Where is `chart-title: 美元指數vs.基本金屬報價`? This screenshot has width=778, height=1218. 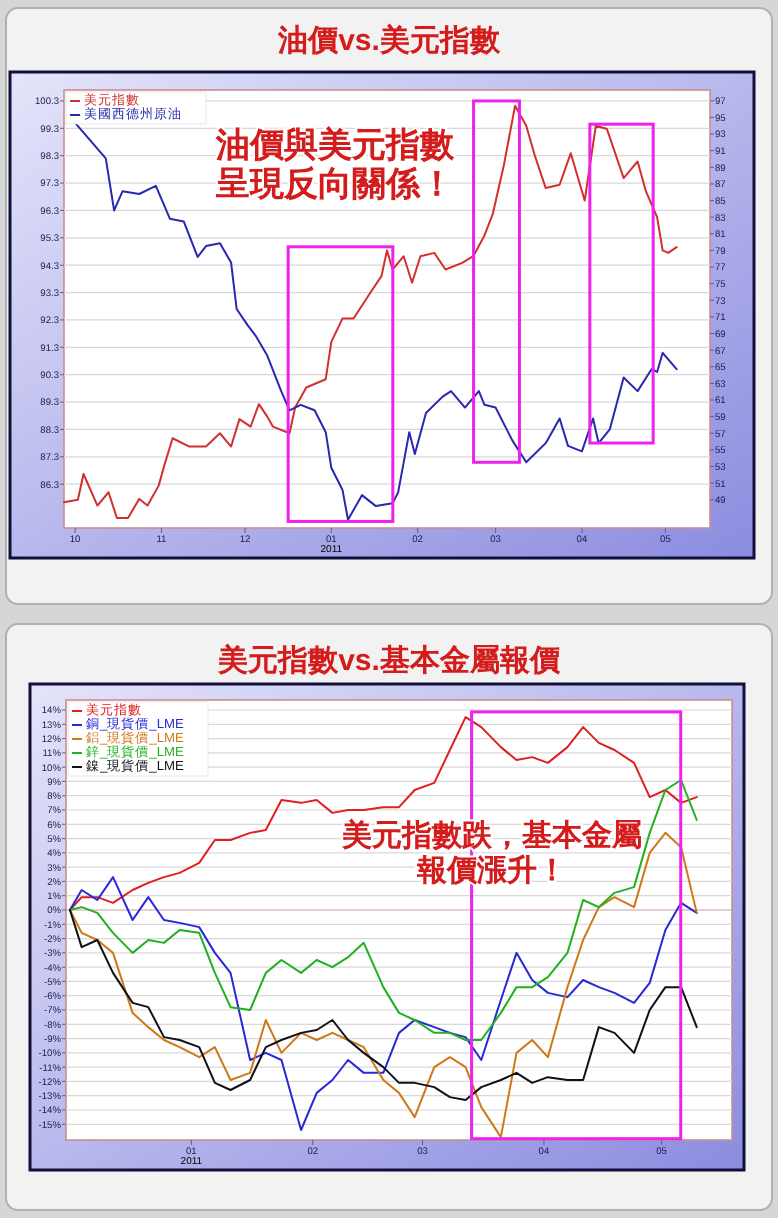 chart-title: 美元指數vs.基本金屬報價 is located at coordinates (389, 660).